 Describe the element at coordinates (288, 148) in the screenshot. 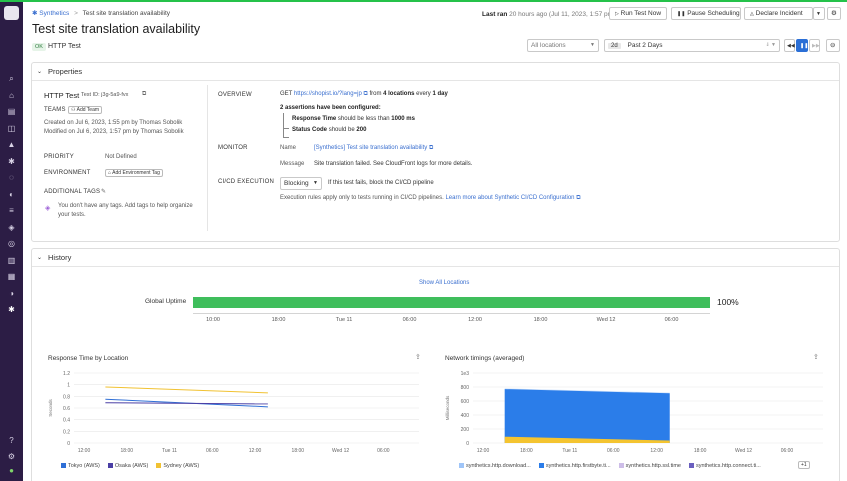

I see `monitor-name-label: Name` at that location.